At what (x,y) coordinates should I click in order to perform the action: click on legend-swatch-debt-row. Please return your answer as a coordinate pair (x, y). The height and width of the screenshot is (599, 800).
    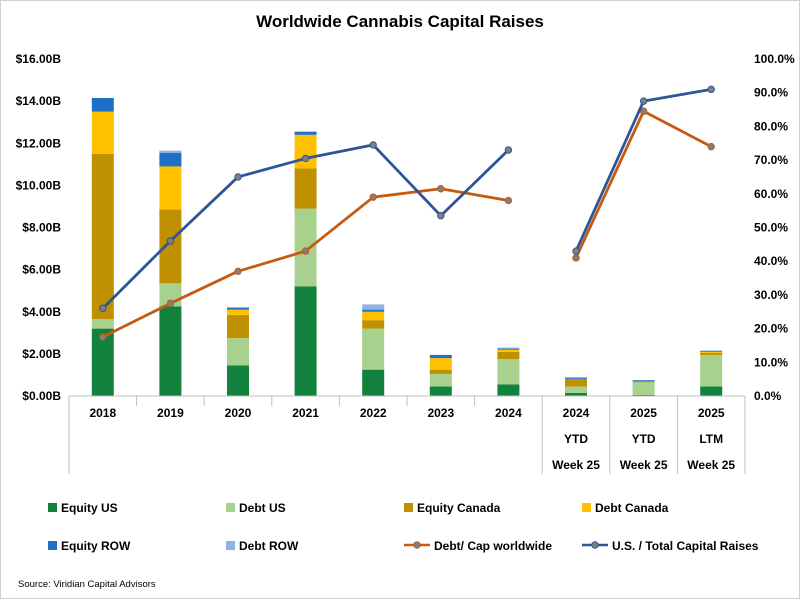
    Looking at the image, I should click on (230, 545).